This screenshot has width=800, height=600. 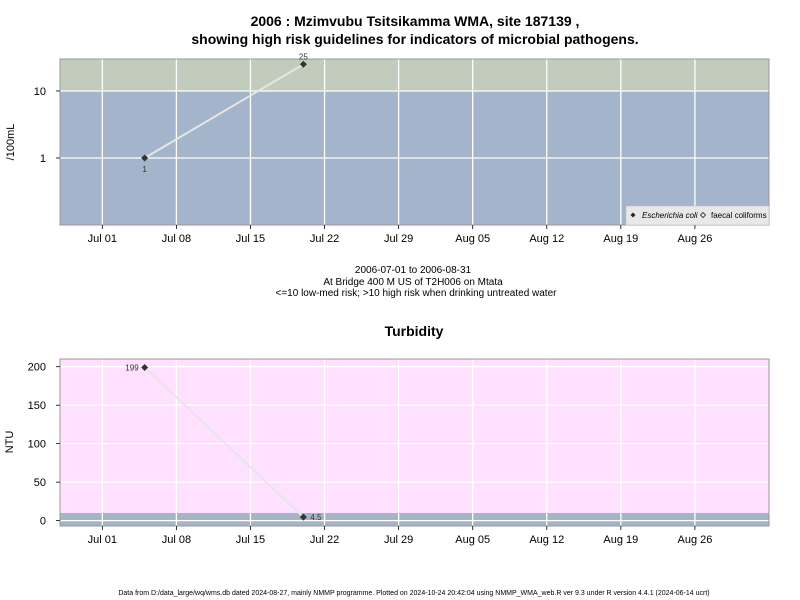 What do you see at coordinates (472, 540) in the screenshot?
I see `bot-xtick-label-5: Aug 05` at bounding box center [472, 540].